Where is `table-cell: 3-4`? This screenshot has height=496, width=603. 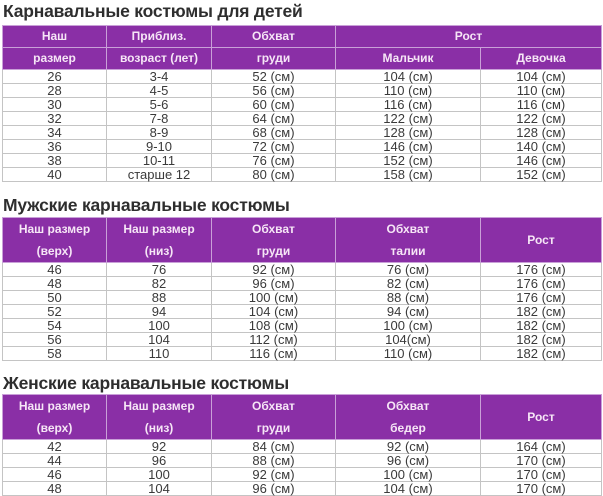 table-cell: 3-4 is located at coordinates (159, 76).